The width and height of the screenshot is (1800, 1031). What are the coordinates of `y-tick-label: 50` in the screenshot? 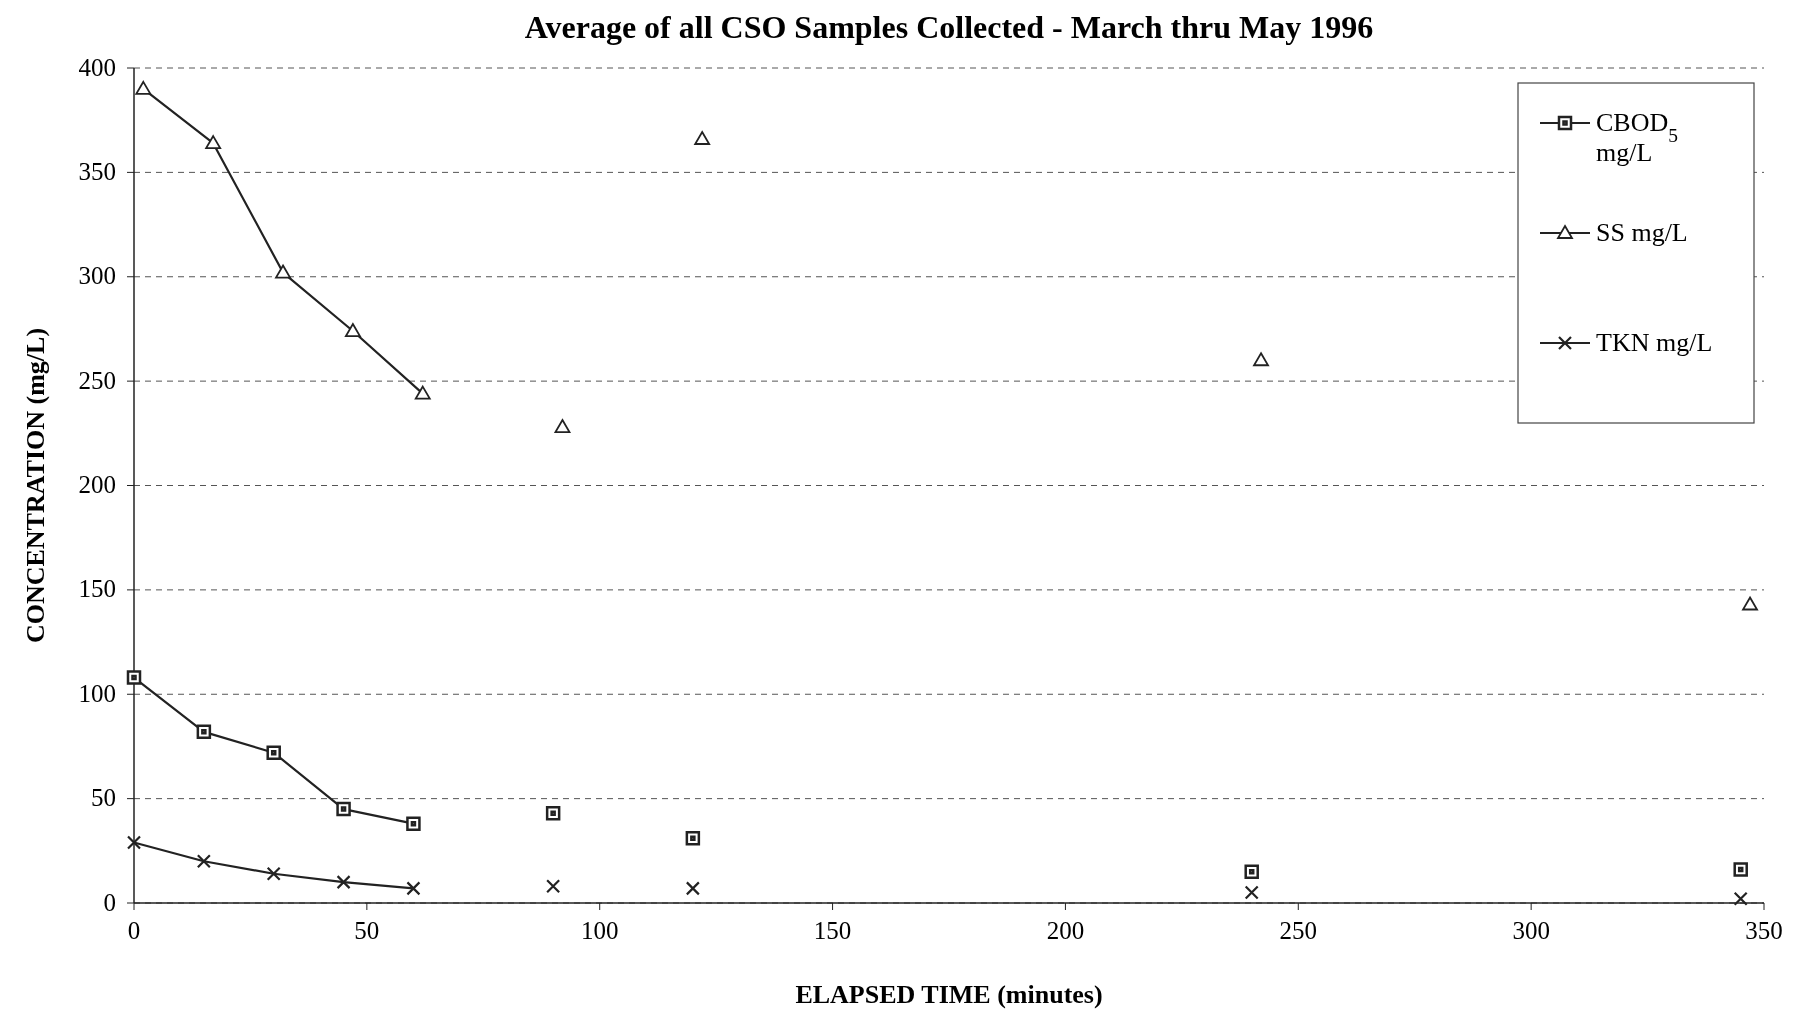 It's located at (103, 798).